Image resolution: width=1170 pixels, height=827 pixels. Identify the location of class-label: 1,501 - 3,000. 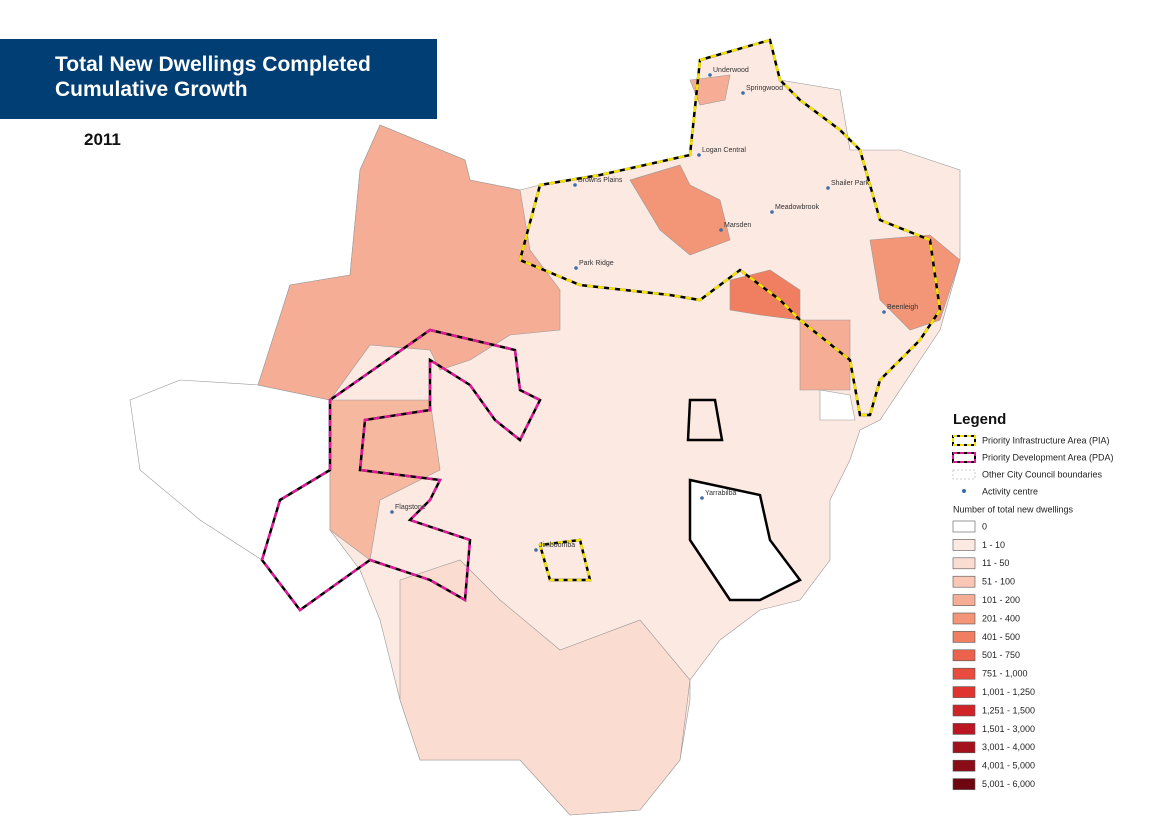
(1008, 729).